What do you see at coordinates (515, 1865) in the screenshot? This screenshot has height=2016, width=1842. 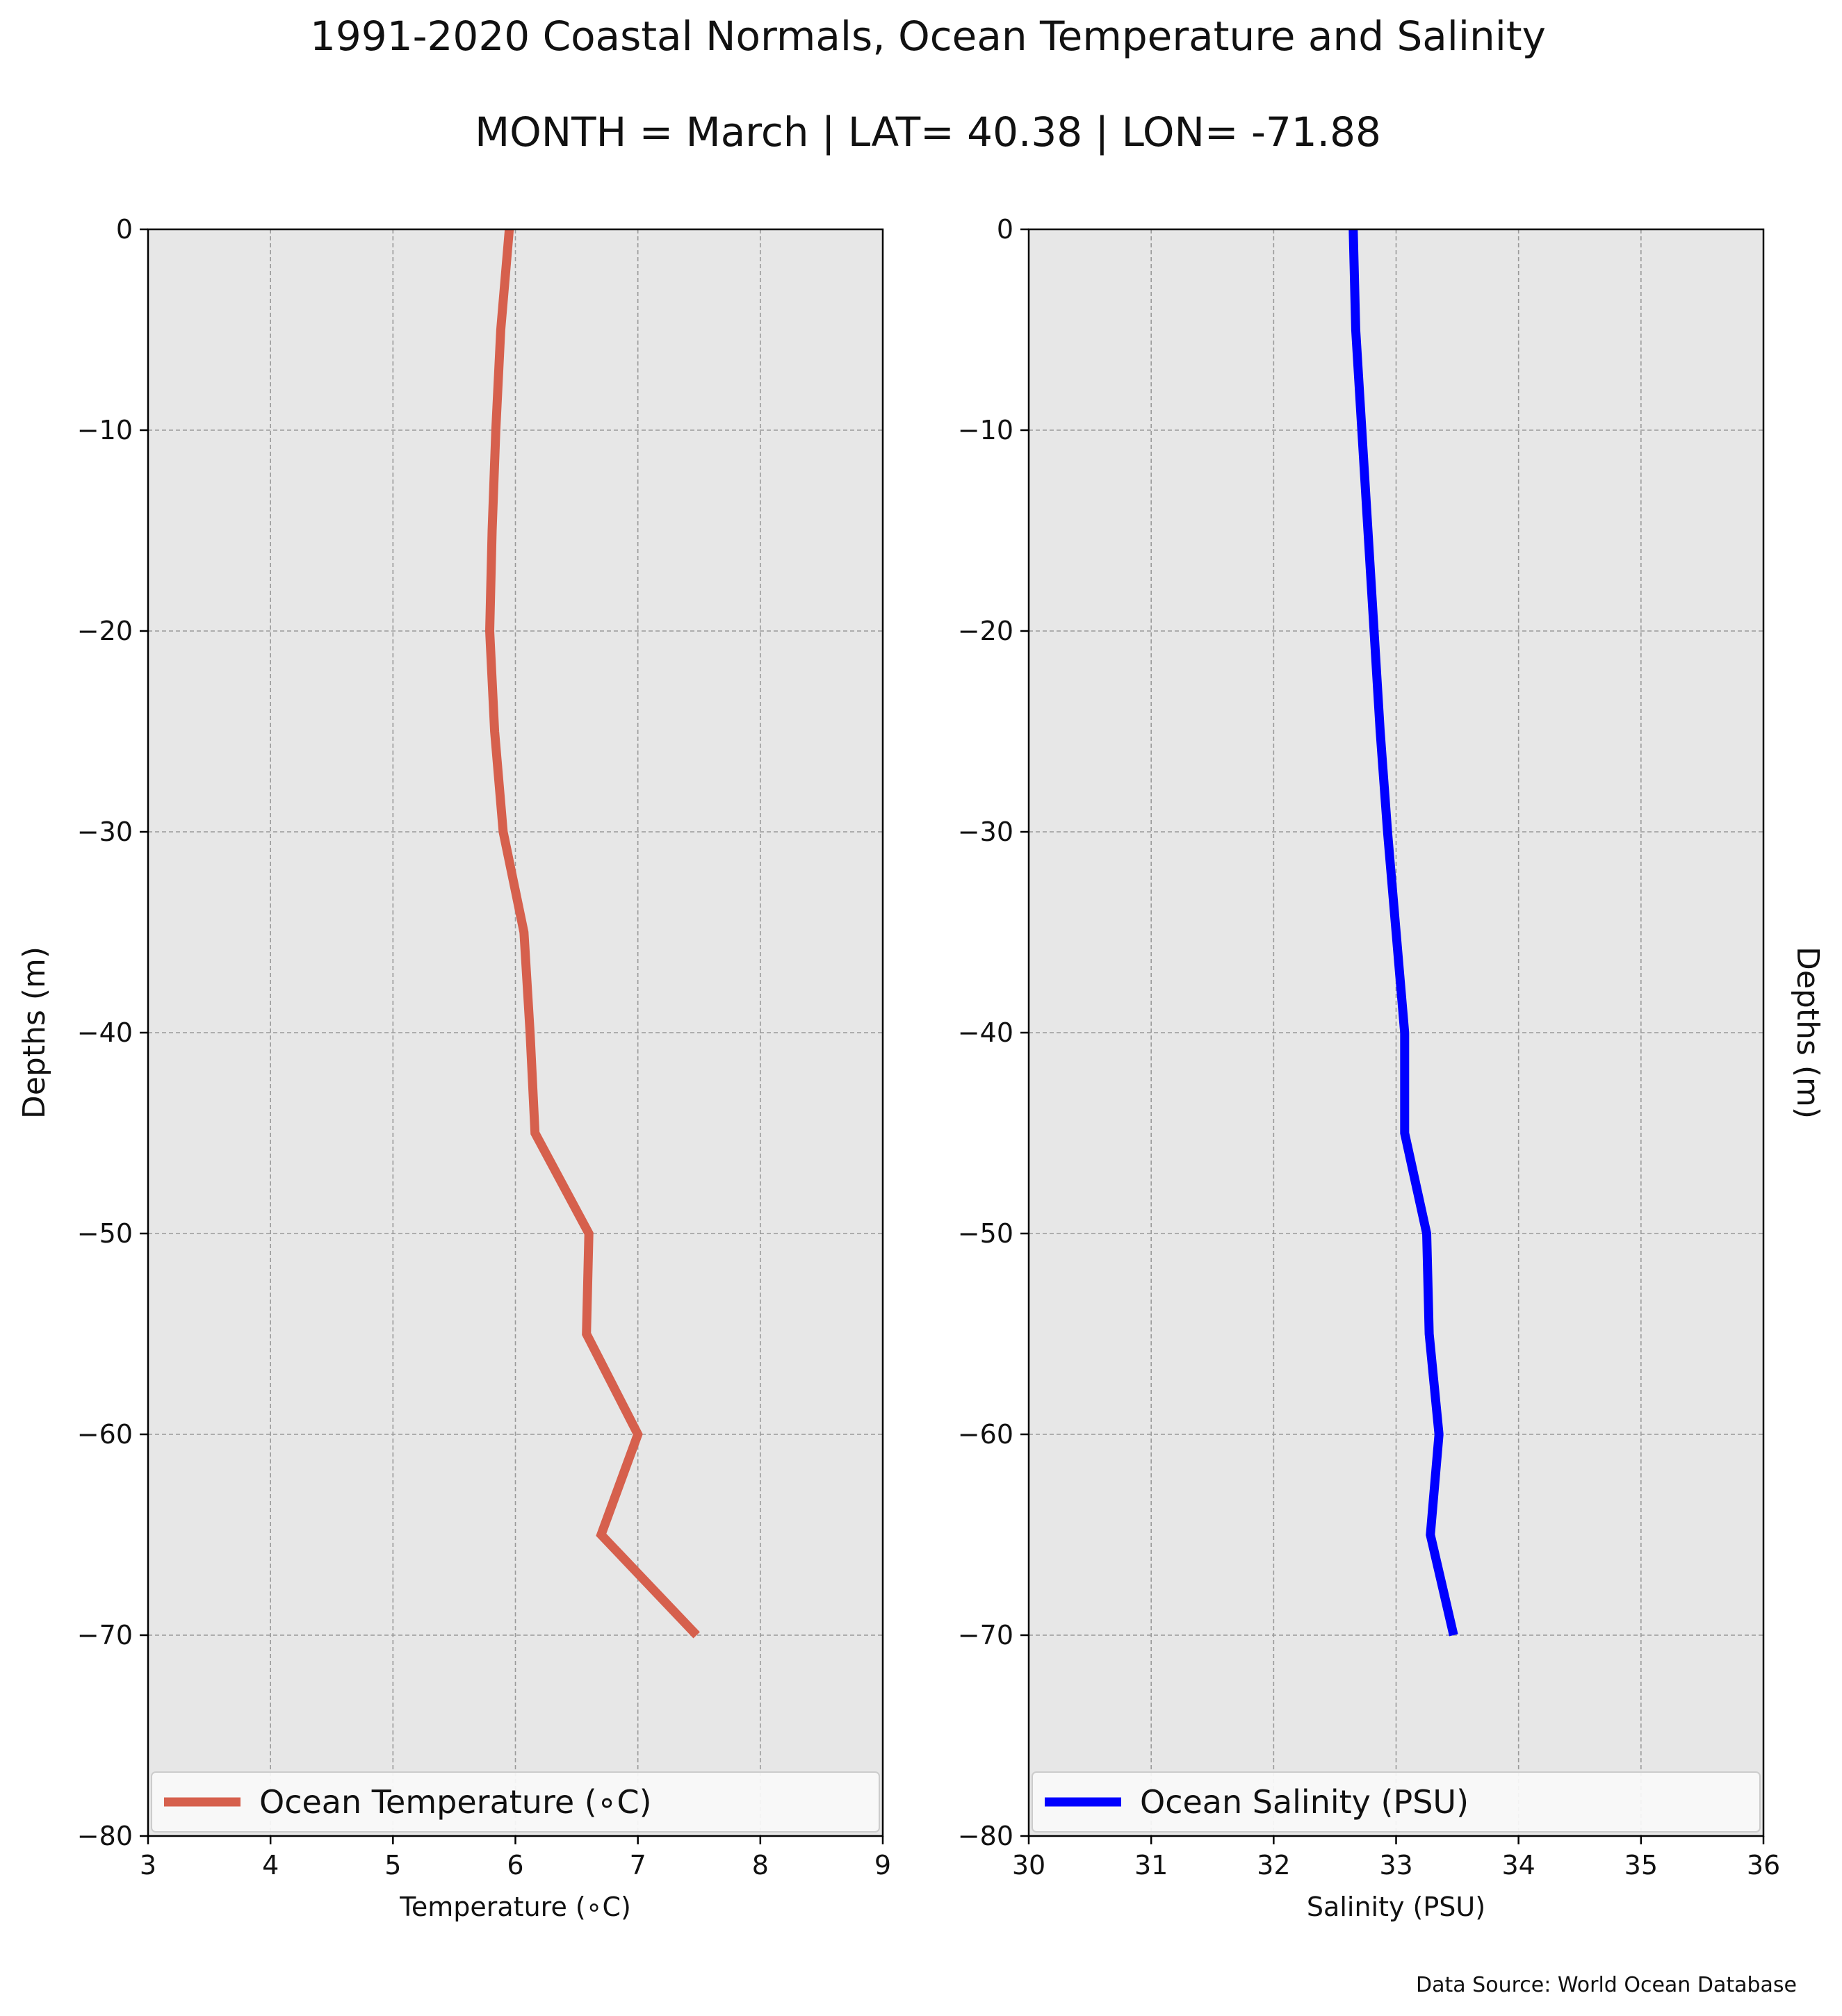 I see `x-tick-label: 6` at bounding box center [515, 1865].